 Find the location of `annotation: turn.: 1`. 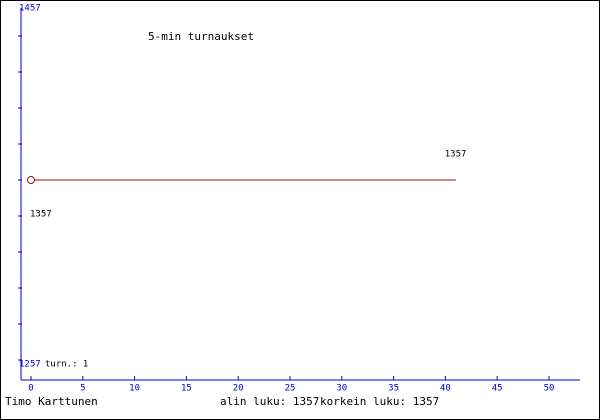

annotation: turn.: 1 is located at coordinates (66, 365).